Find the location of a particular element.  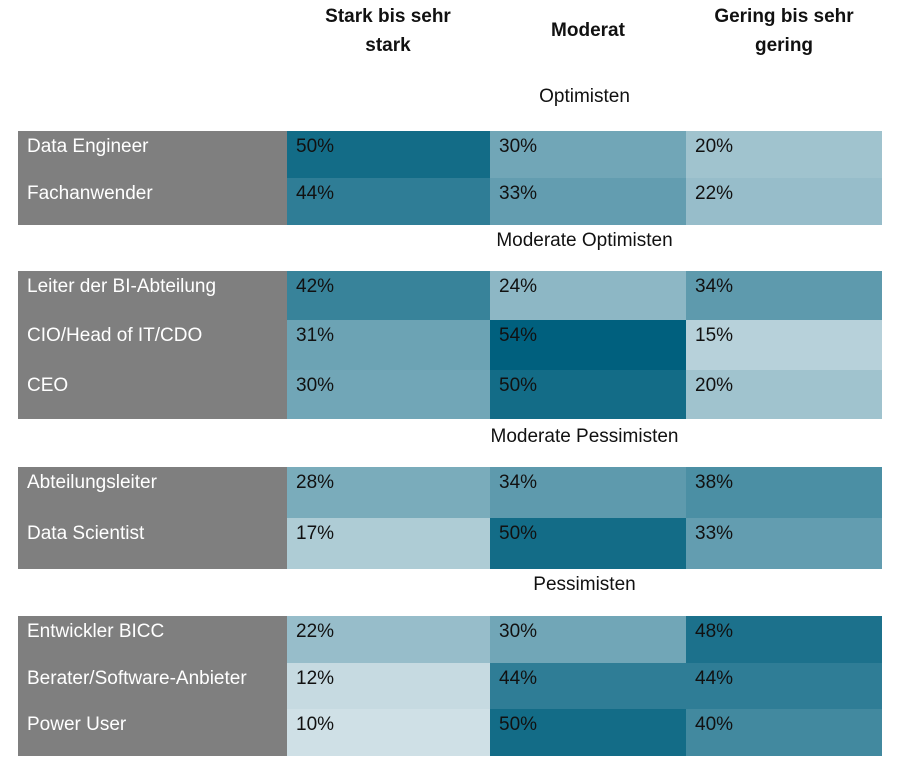

row-label: Abteilungsleiter is located at coordinates (152, 492).